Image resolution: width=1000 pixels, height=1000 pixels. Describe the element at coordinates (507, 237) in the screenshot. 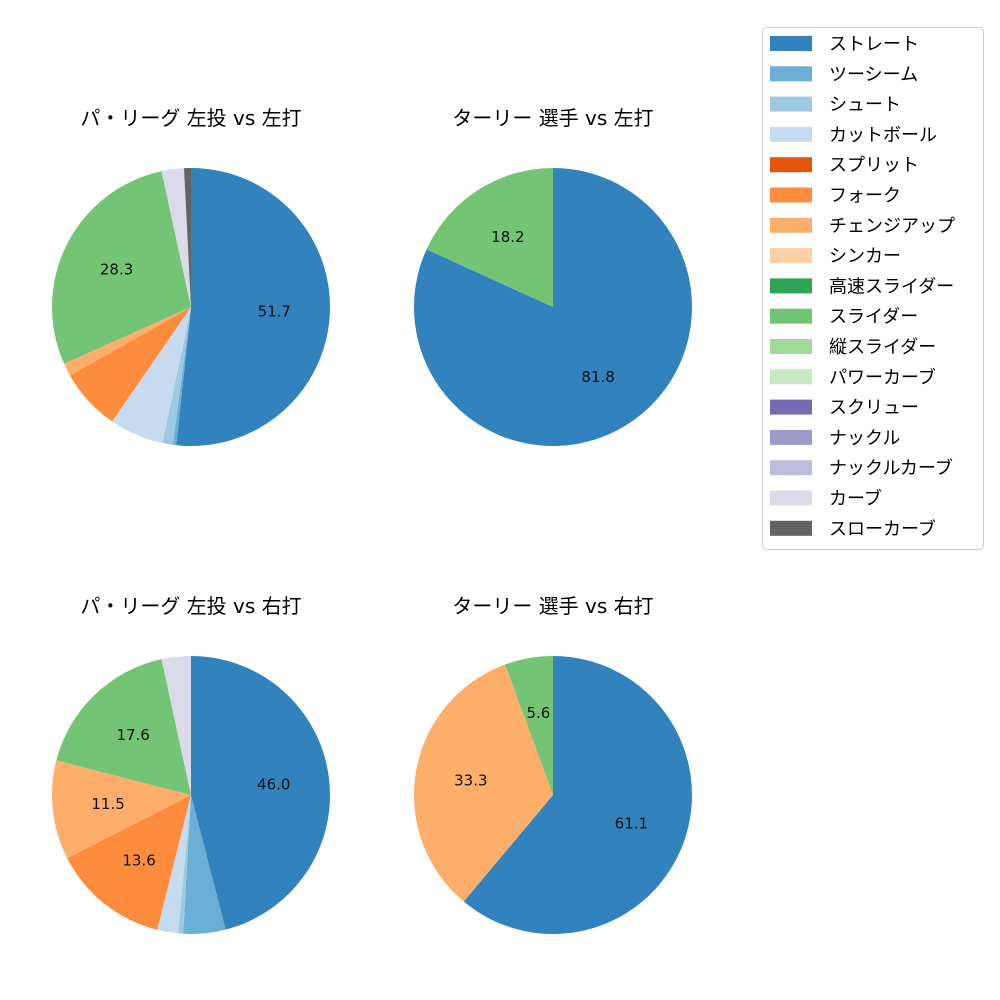

I see `slice-label: 18.2` at that location.